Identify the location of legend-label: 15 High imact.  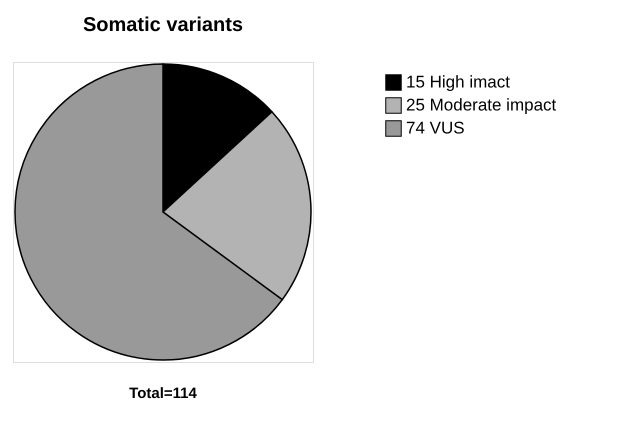
(458, 82).